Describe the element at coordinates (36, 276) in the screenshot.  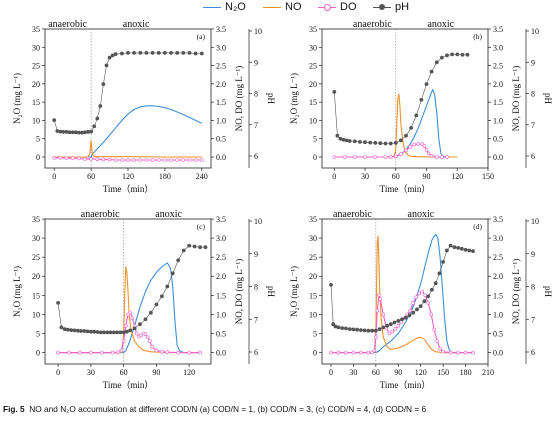
I see `y-left-tick-label: 20` at that location.